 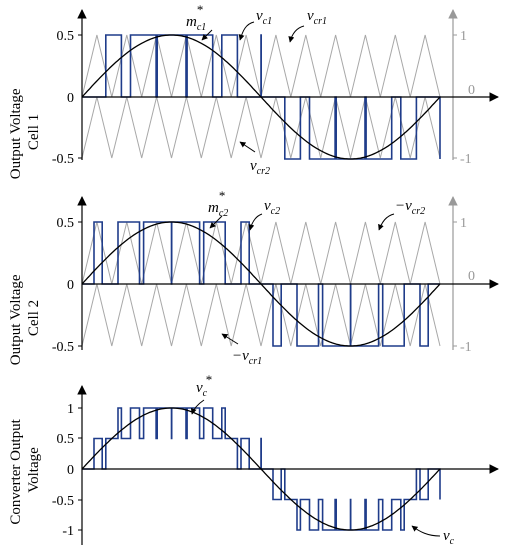 What do you see at coordinates (66, 36) in the screenshot?
I see `panel-1-left-tick: 0.5` at bounding box center [66, 36].